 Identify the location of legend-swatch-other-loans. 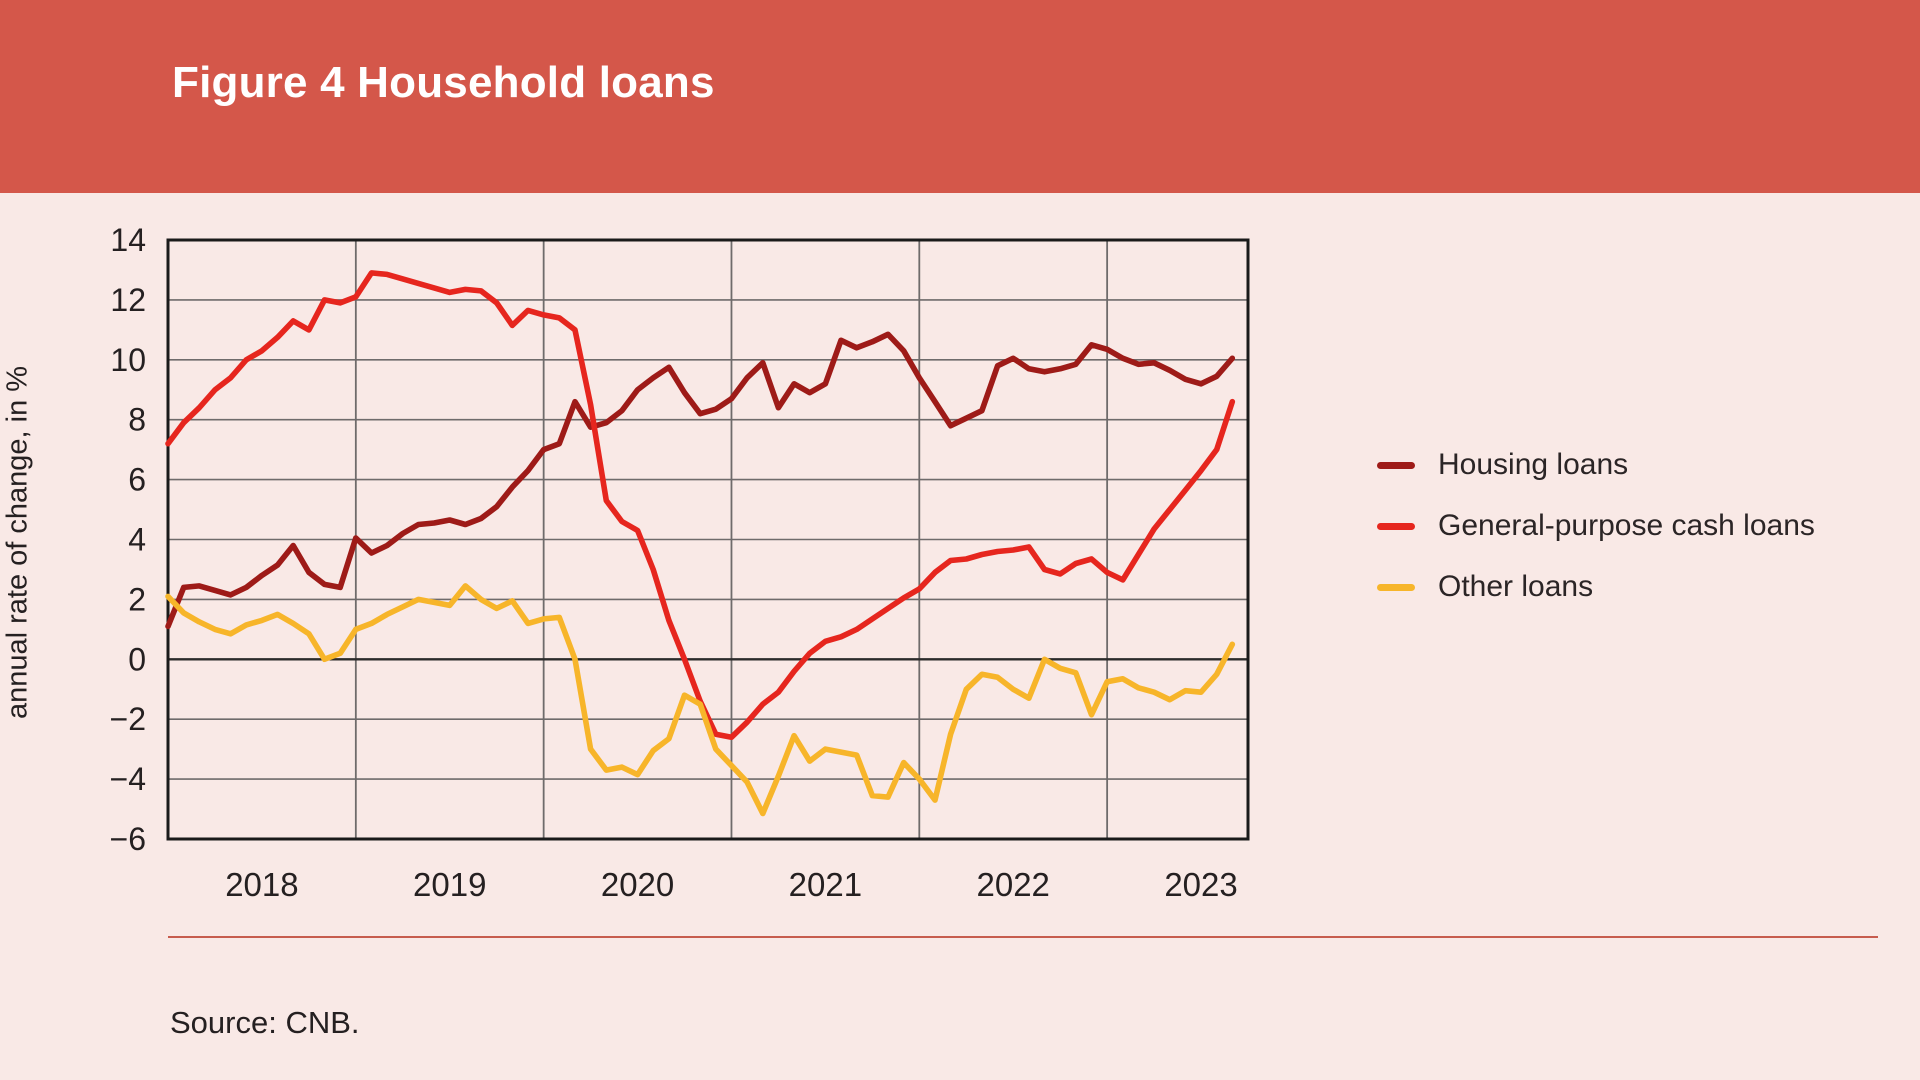
(1396, 587).